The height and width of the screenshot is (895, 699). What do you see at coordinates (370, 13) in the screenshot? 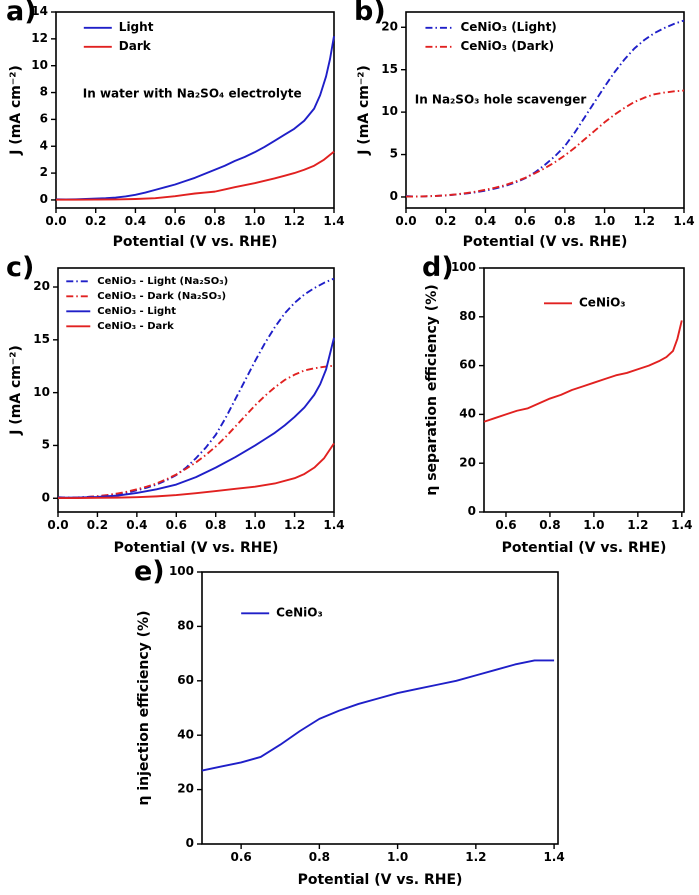
I see `panel-label-b: b)` at bounding box center [370, 13].